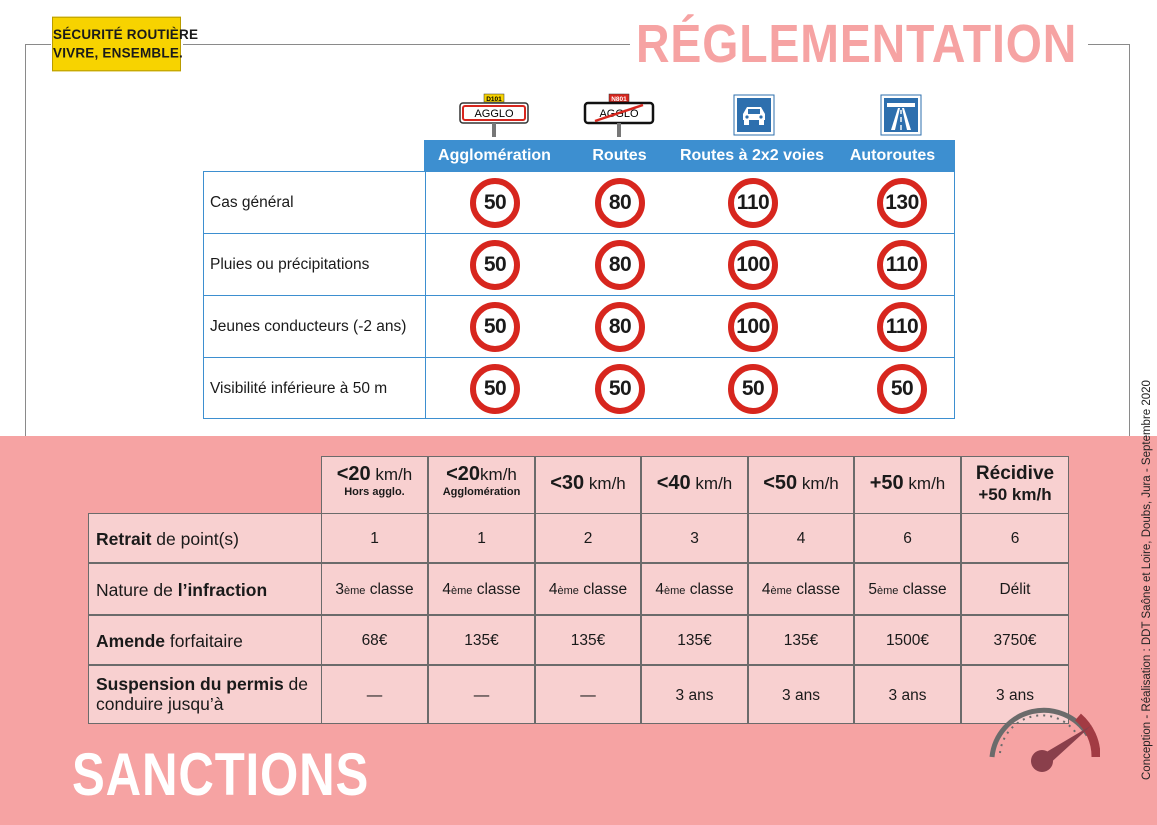  I want to click on regulation-title: RÉGLEMENTATION, so click(857, 44).